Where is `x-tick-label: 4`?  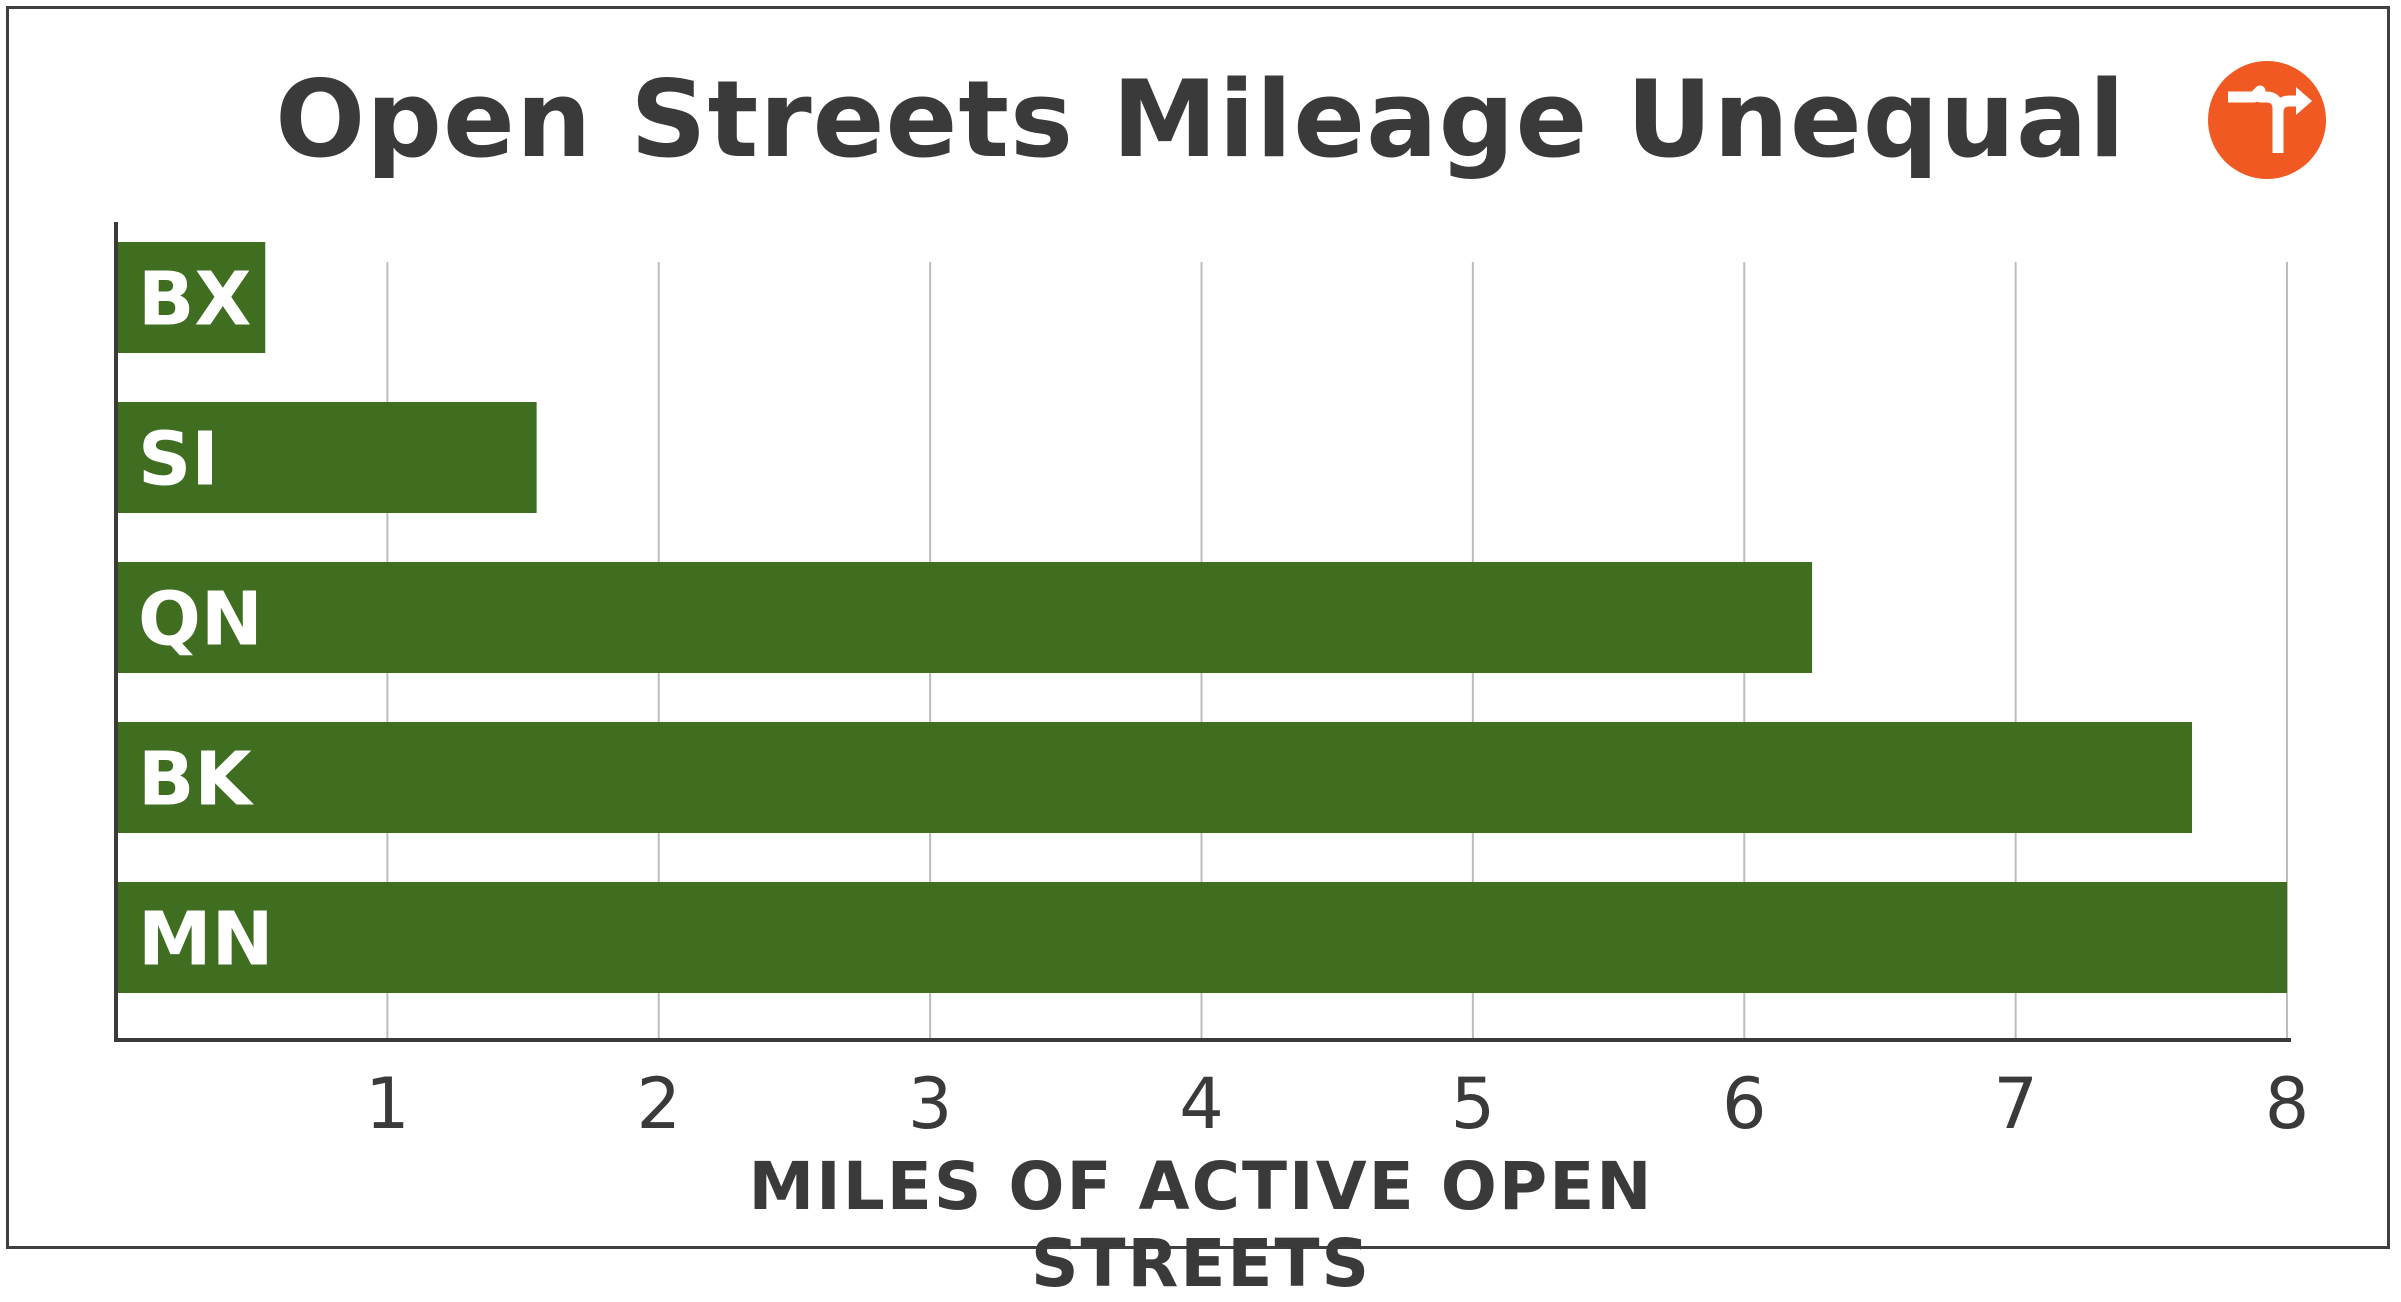 x-tick-label: 4 is located at coordinates (1201, 1104).